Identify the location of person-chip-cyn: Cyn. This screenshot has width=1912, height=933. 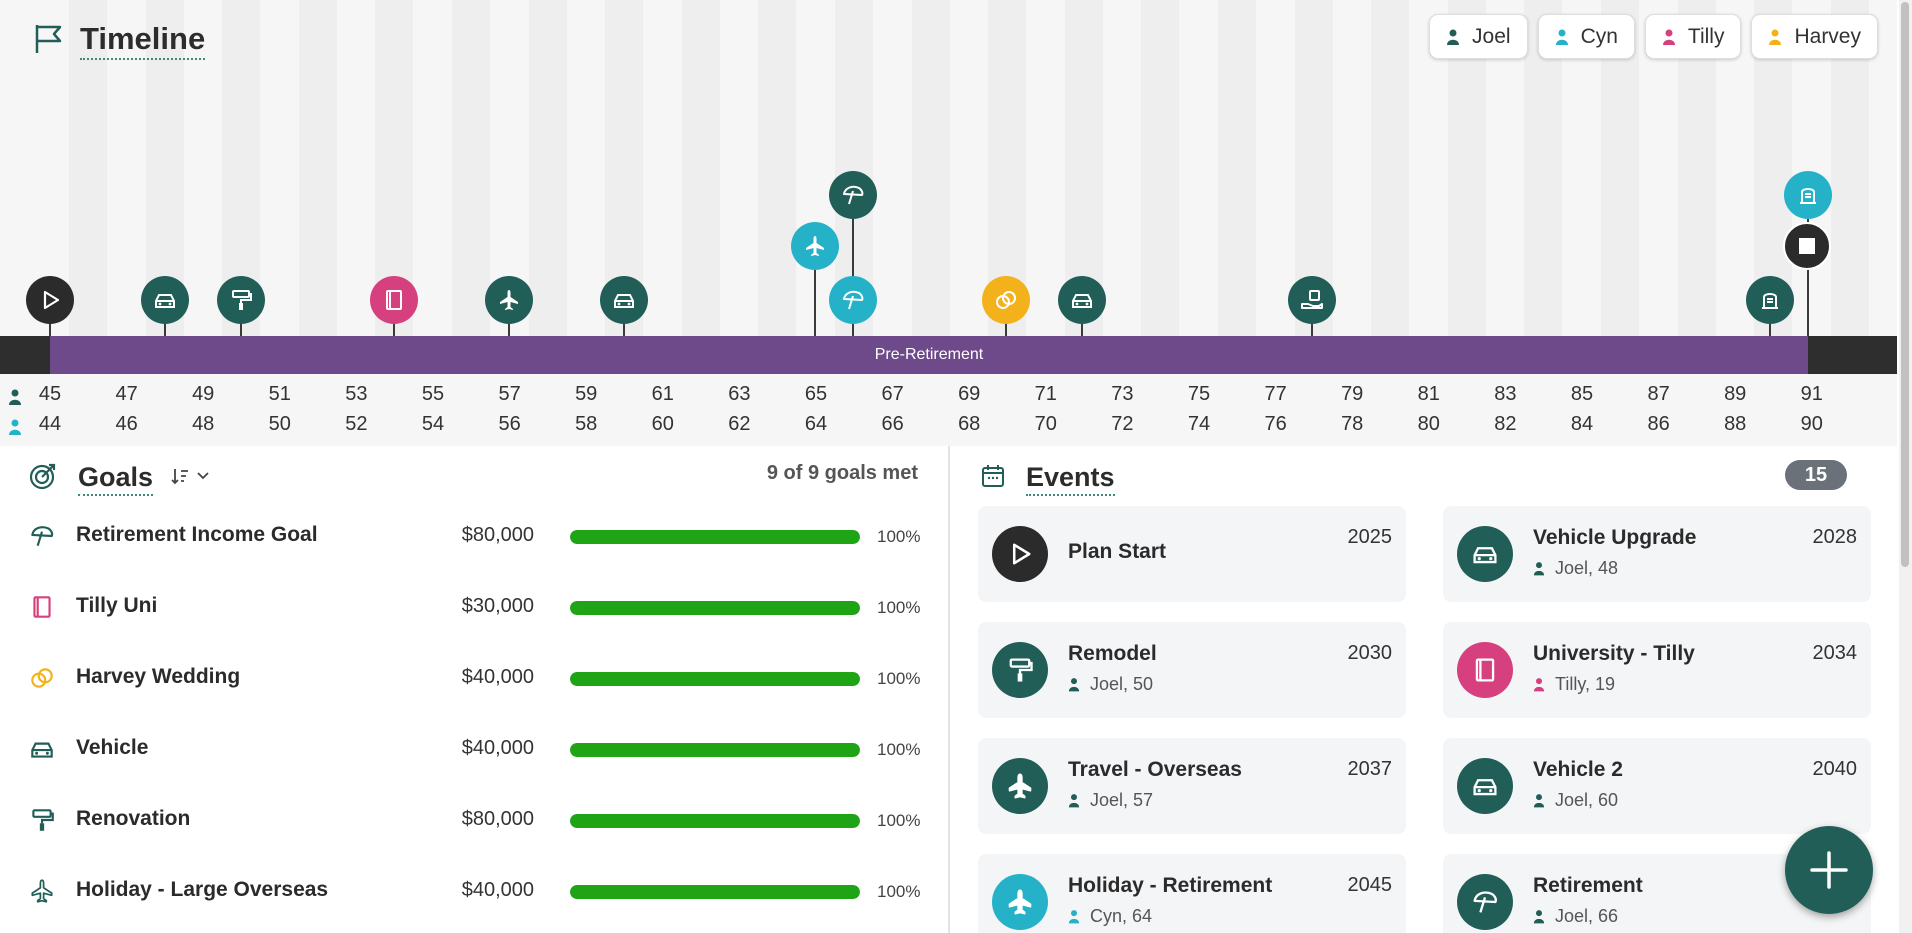
(1586, 36).